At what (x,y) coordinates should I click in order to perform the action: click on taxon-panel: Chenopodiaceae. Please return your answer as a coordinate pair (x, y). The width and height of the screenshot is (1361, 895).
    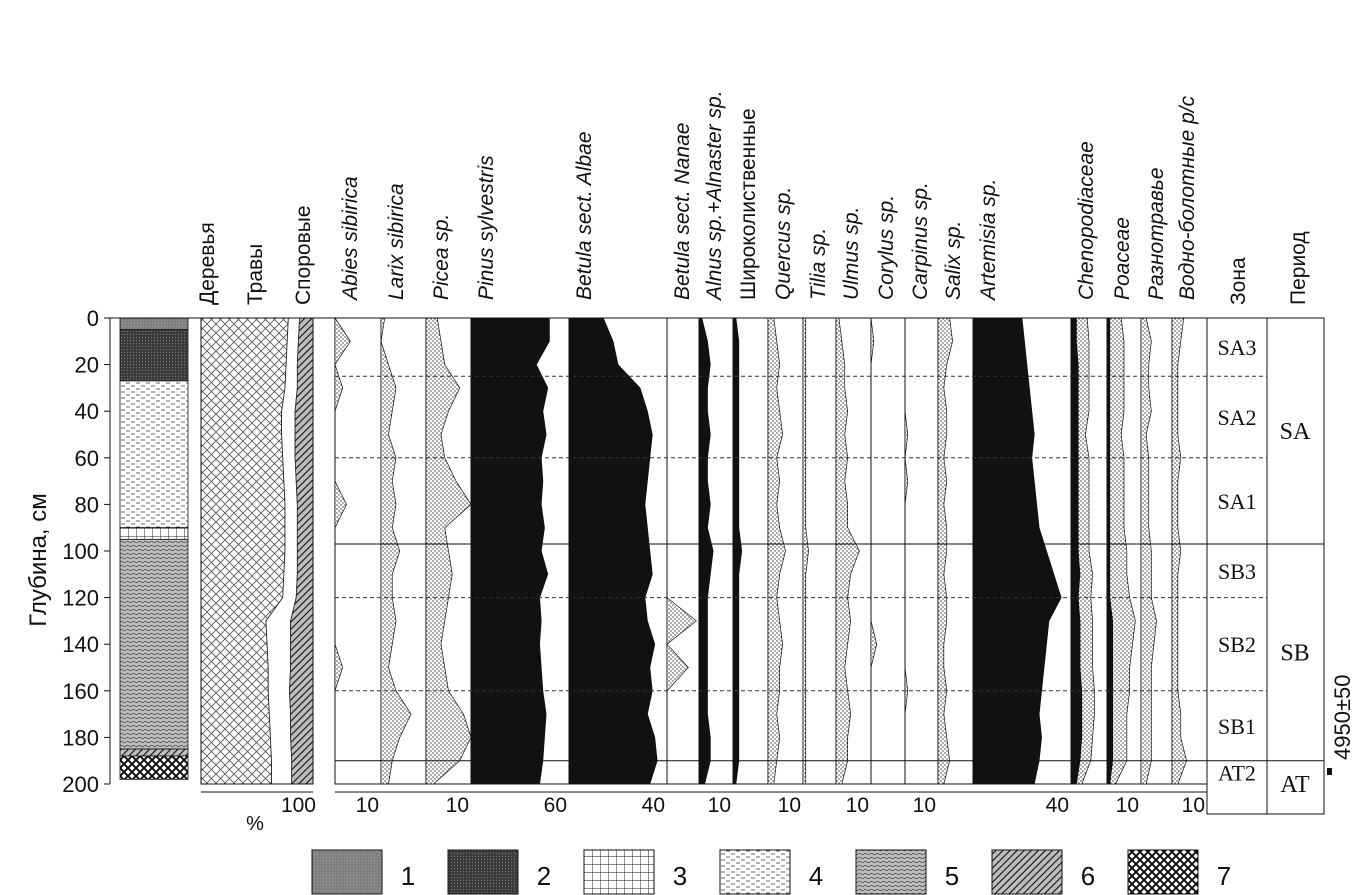
    Looking at the image, I should click on (1089, 467).